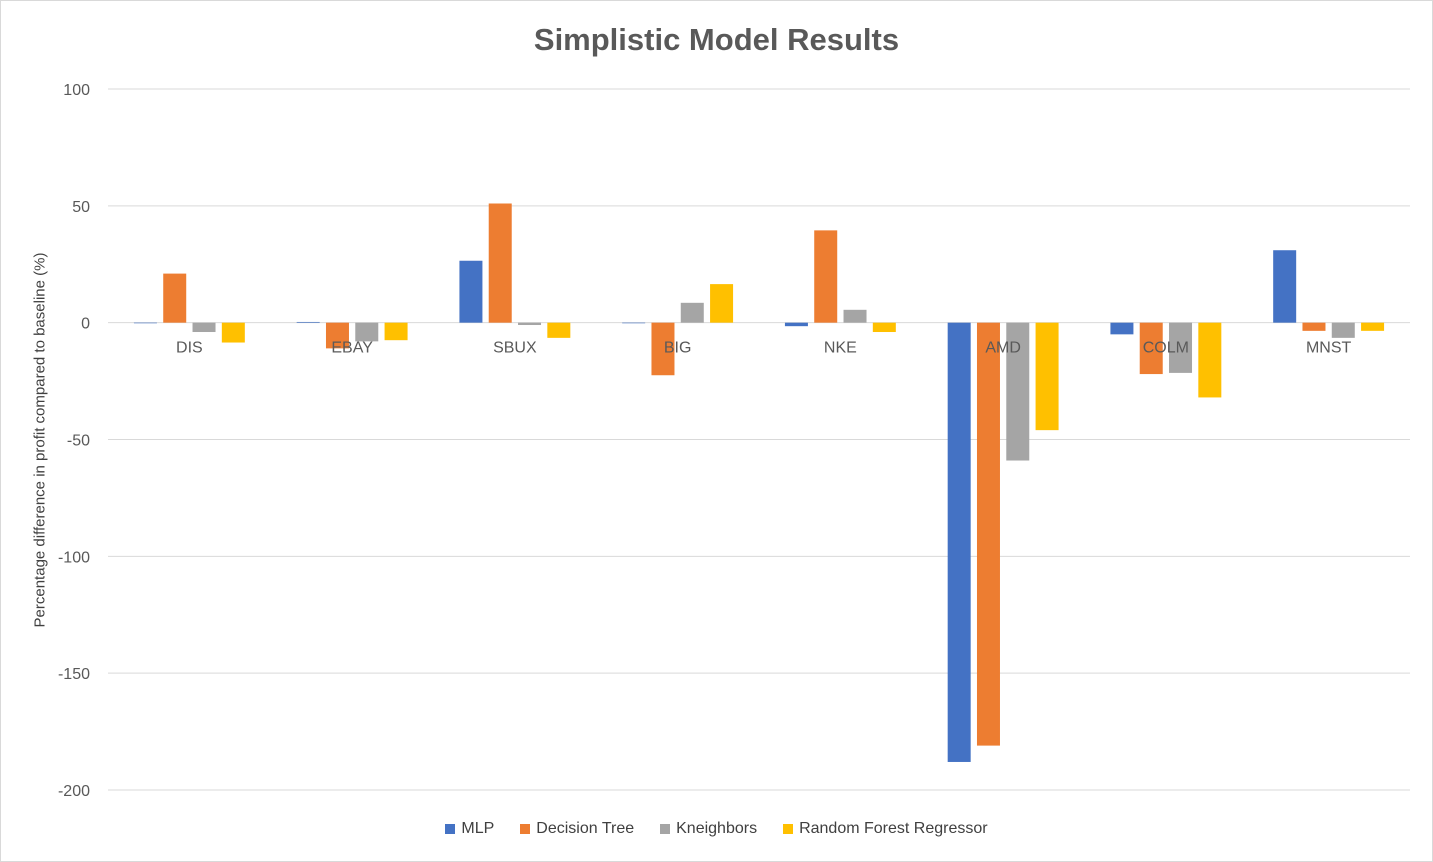 The height and width of the screenshot is (862, 1433). What do you see at coordinates (1003, 348) in the screenshot?
I see `x-tick-label: AMD` at bounding box center [1003, 348].